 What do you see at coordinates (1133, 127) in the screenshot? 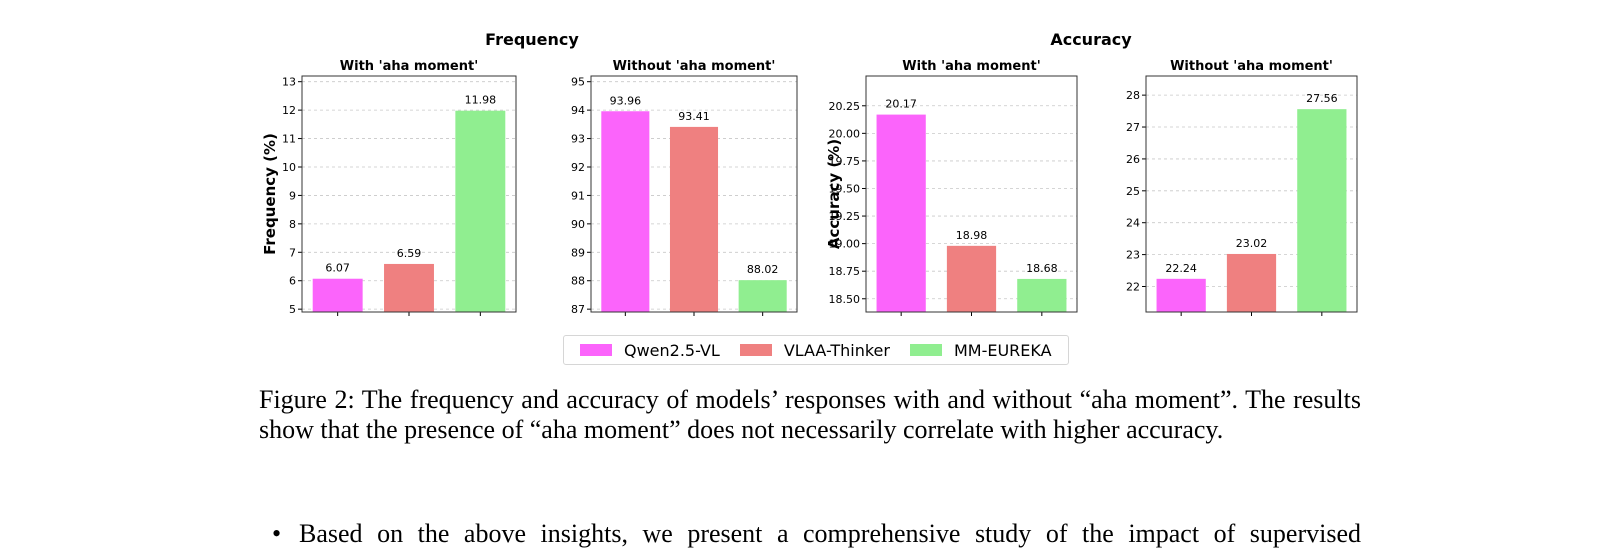
I see `y-tick-label: 27` at bounding box center [1133, 127].